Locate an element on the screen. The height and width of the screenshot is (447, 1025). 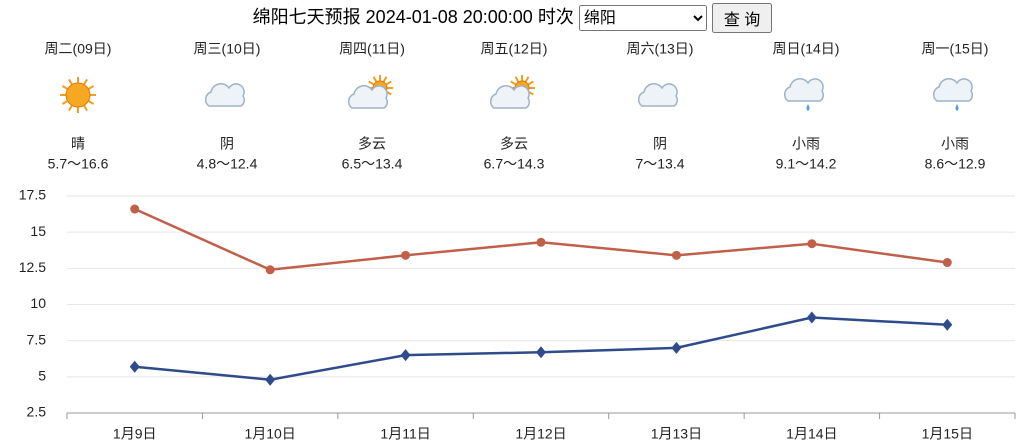
header: 绵阳七天预报 2024-01-08 20:00:00 时次 绵阳 查 询 is located at coordinates (512, 18).